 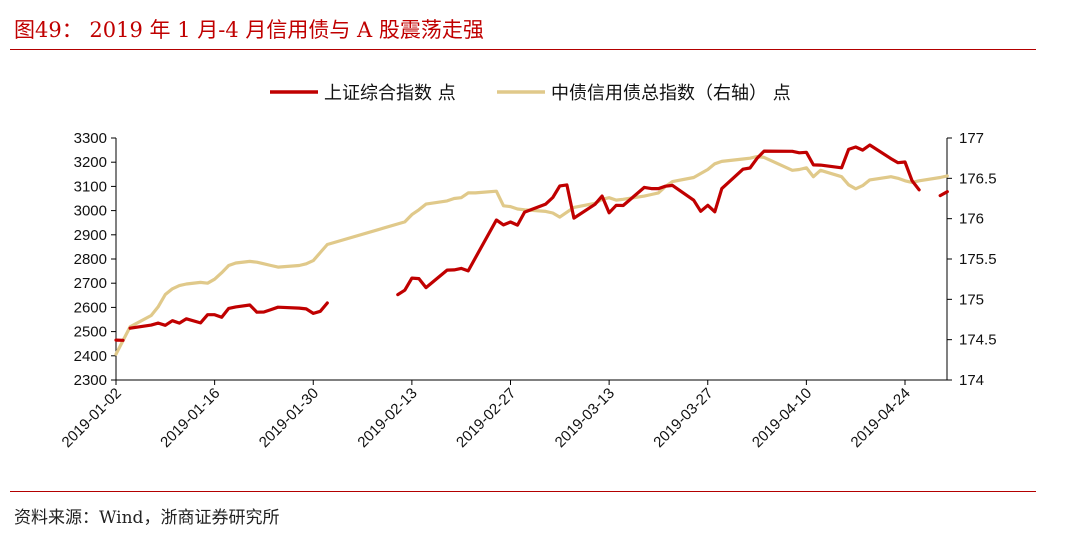 What do you see at coordinates (971, 219) in the screenshot?
I see `y-right-tick-label: 176` at bounding box center [971, 219].